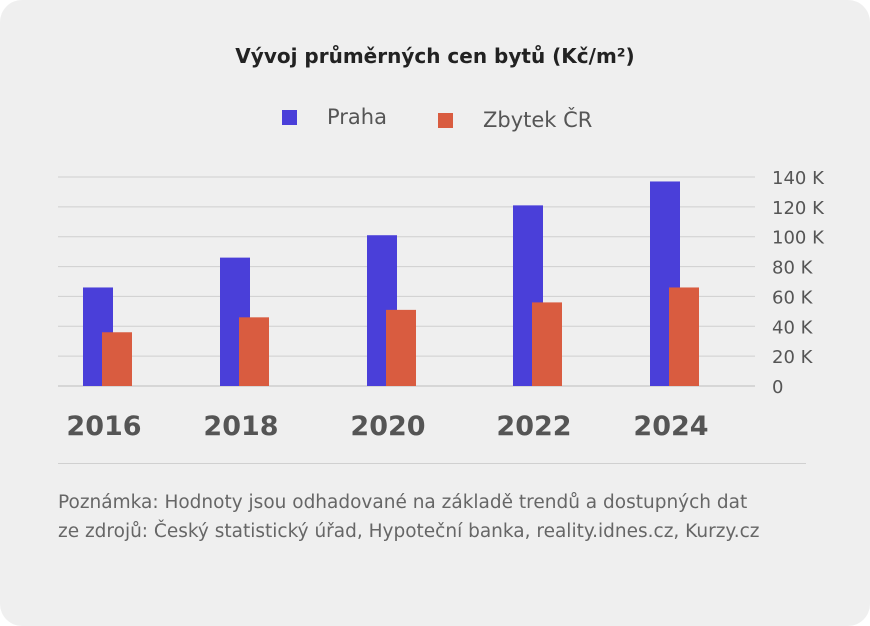  Describe the element at coordinates (798, 178) in the screenshot. I see `y-tick-label: 140 K` at that location.